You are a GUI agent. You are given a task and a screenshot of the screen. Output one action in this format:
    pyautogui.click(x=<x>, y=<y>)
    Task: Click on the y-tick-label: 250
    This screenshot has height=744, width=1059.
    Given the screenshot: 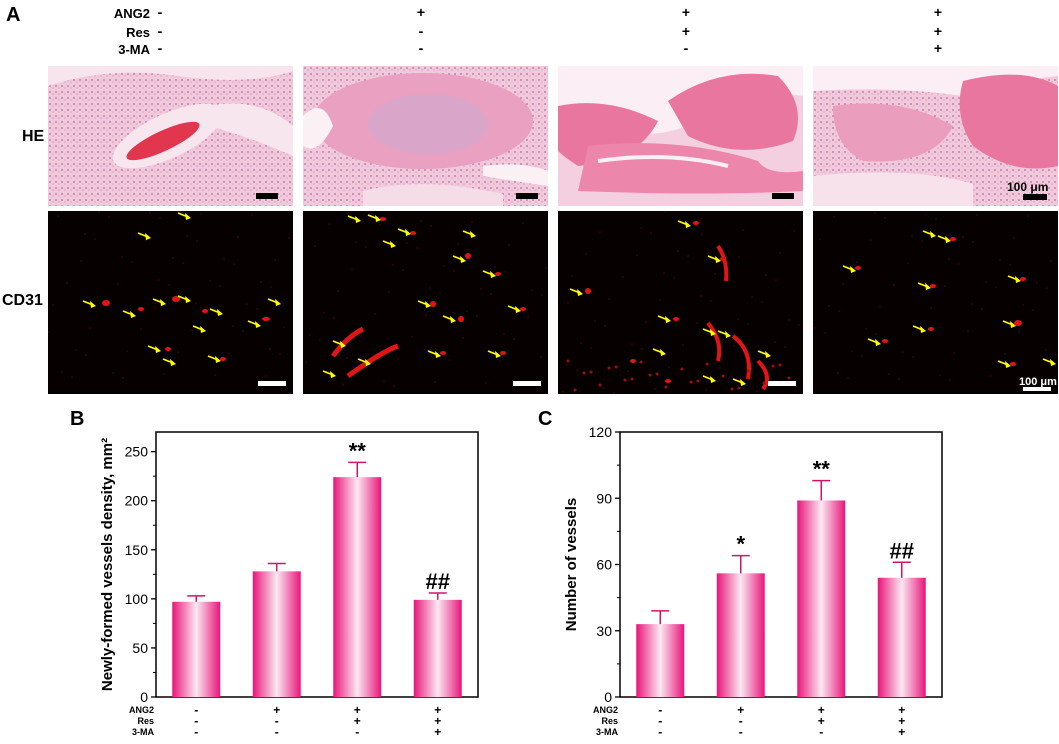 What is the action you would take?
    pyautogui.click(x=137, y=452)
    